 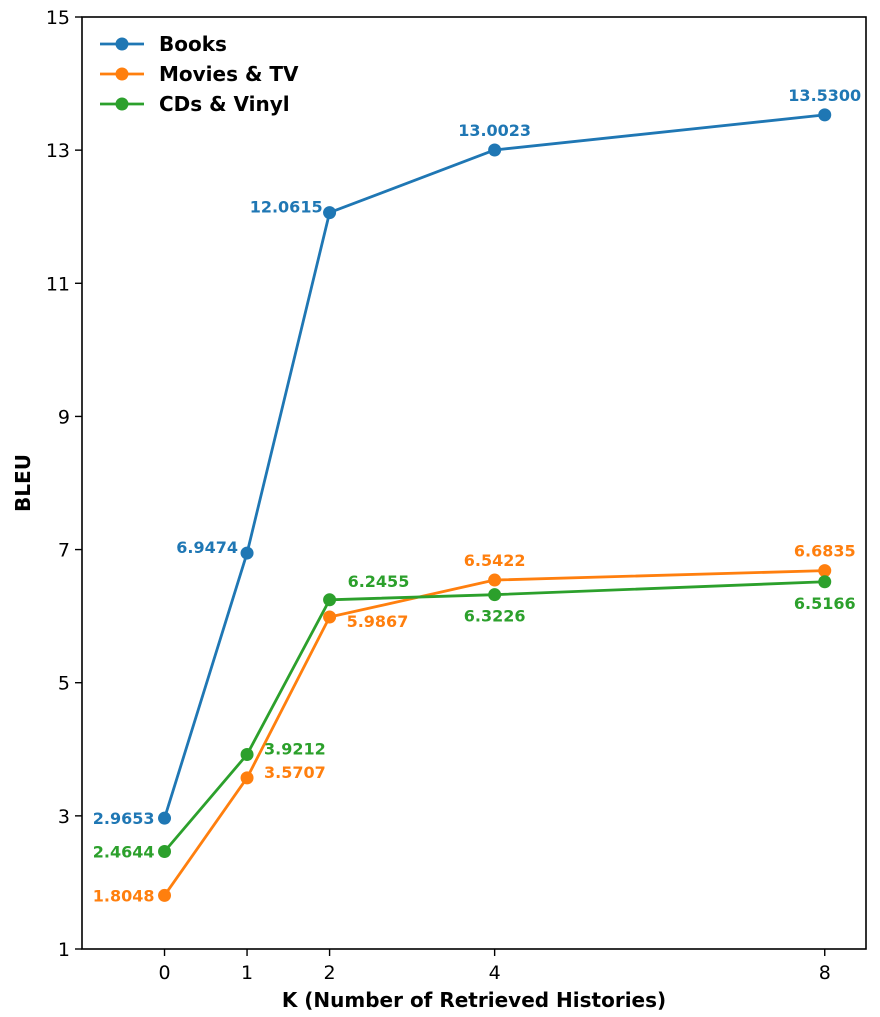 What do you see at coordinates (286, 207) in the screenshot?
I see `data-label: 12.0615` at bounding box center [286, 207].